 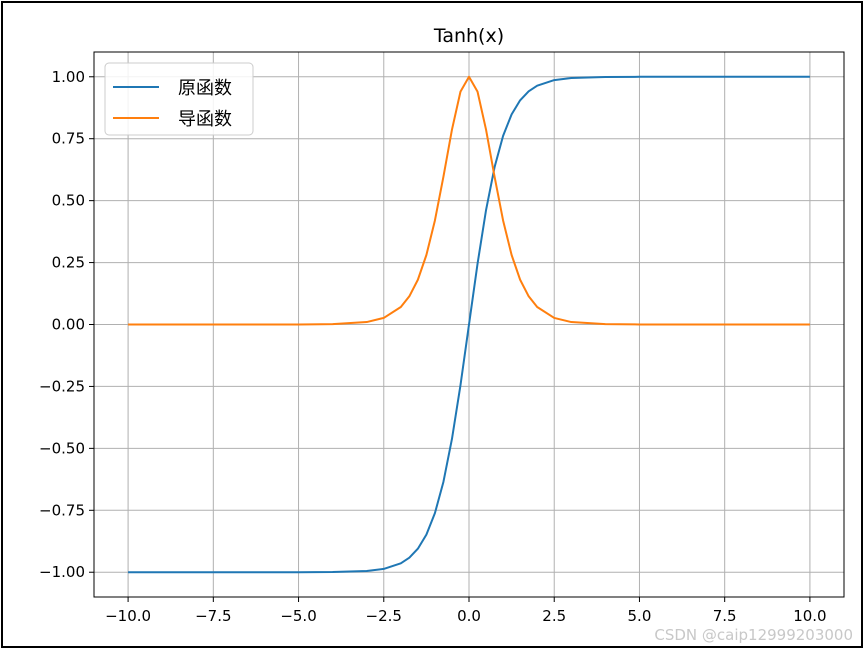 I want to click on x-tick-label: 10.0, so click(x=809, y=616).